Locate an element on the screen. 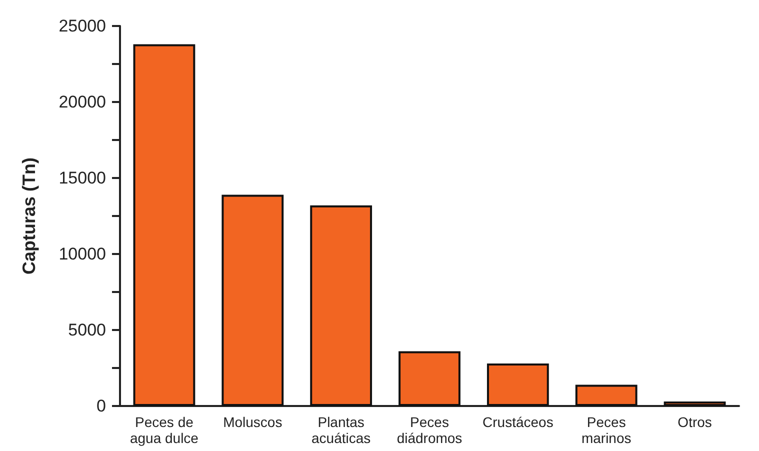 The width and height of the screenshot is (759, 451). y-tick-label: 15000 is located at coordinates (82, 178).